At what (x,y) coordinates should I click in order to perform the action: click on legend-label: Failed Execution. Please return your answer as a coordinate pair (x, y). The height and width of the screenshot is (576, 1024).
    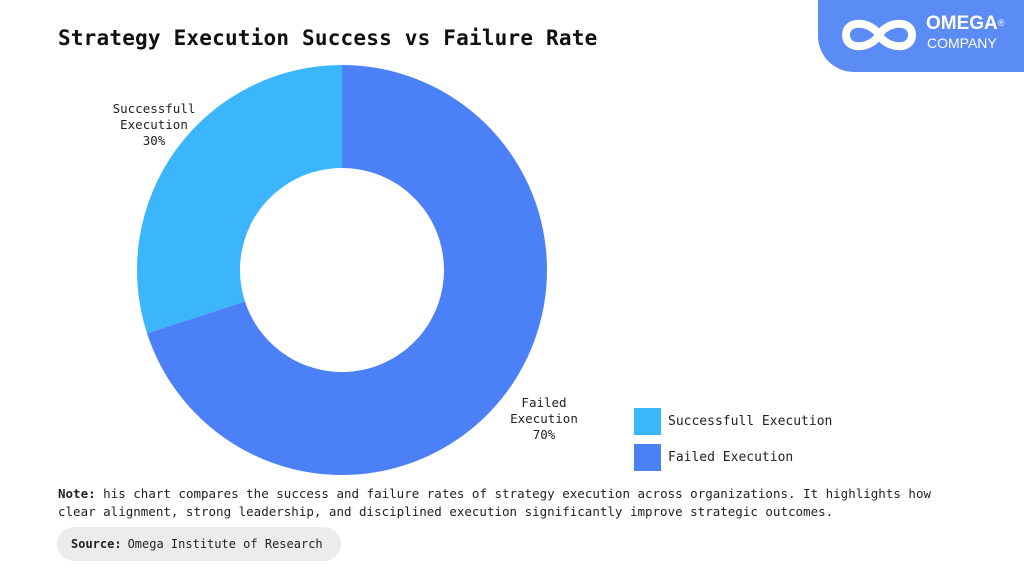
    Looking at the image, I should click on (731, 457).